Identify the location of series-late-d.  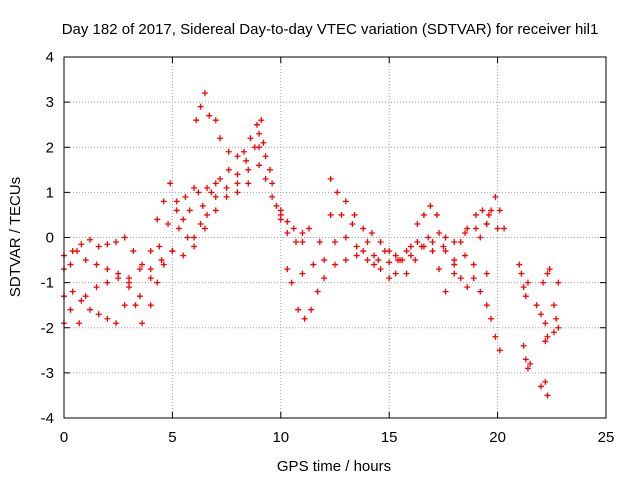
(556, 307).